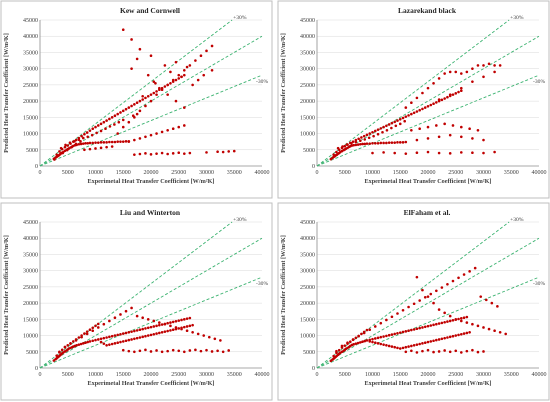  Describe the element at coordinates (30, 304) in the screenshot. I see `y-tick-label: 20000` at that location.